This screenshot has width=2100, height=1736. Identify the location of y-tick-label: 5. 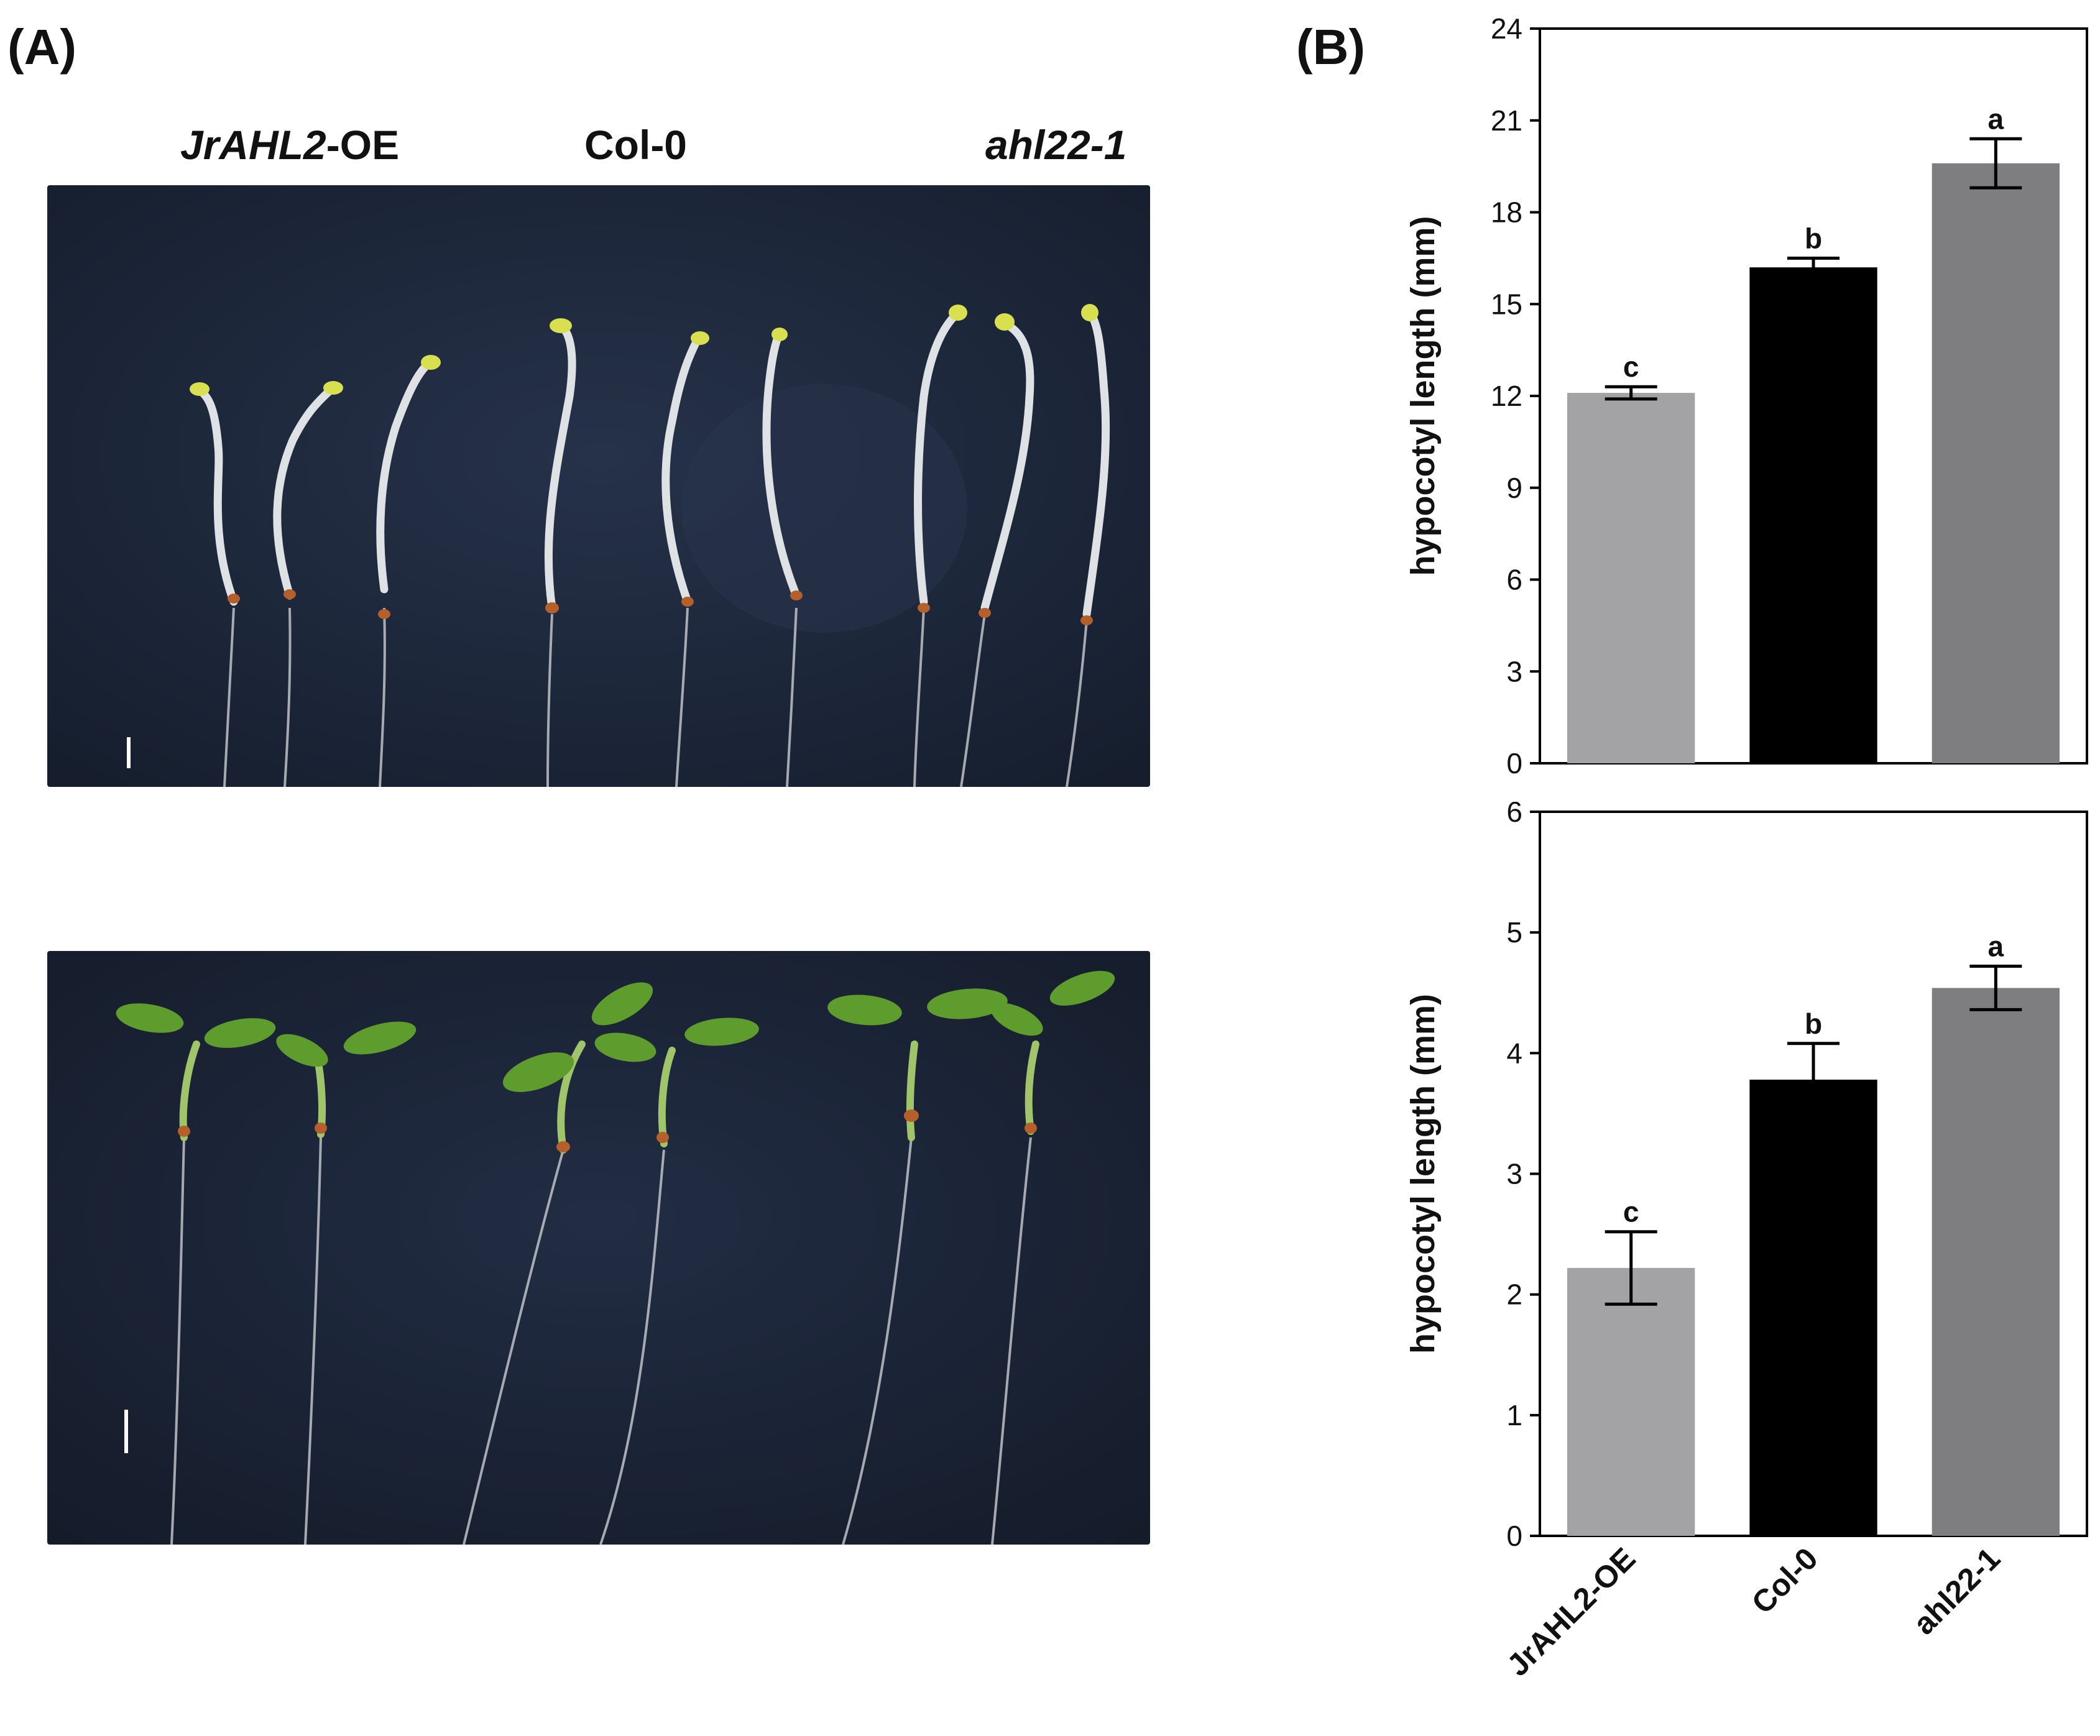
(1514, 932).